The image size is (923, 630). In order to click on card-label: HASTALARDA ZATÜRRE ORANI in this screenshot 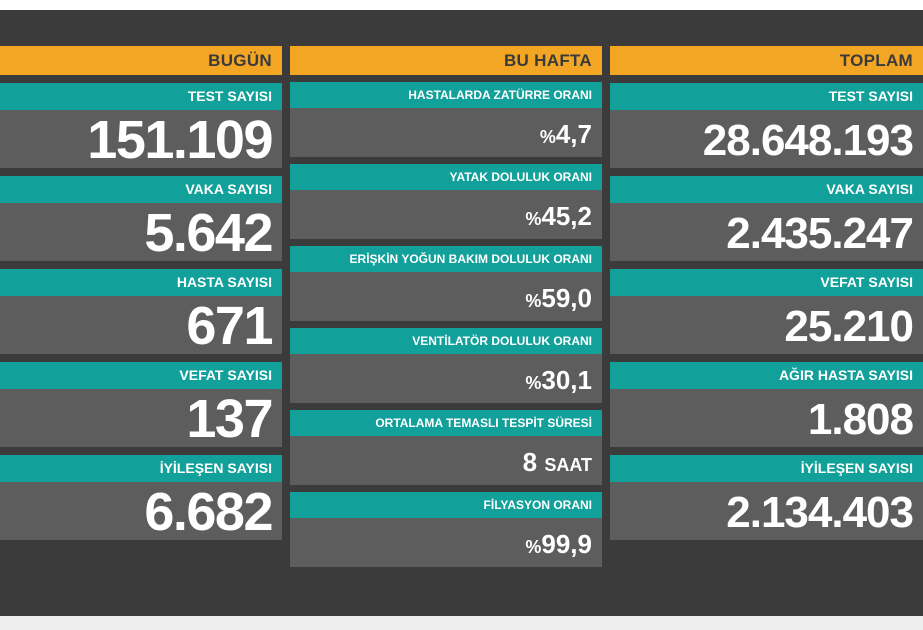, I will do `click(446, 95)`.